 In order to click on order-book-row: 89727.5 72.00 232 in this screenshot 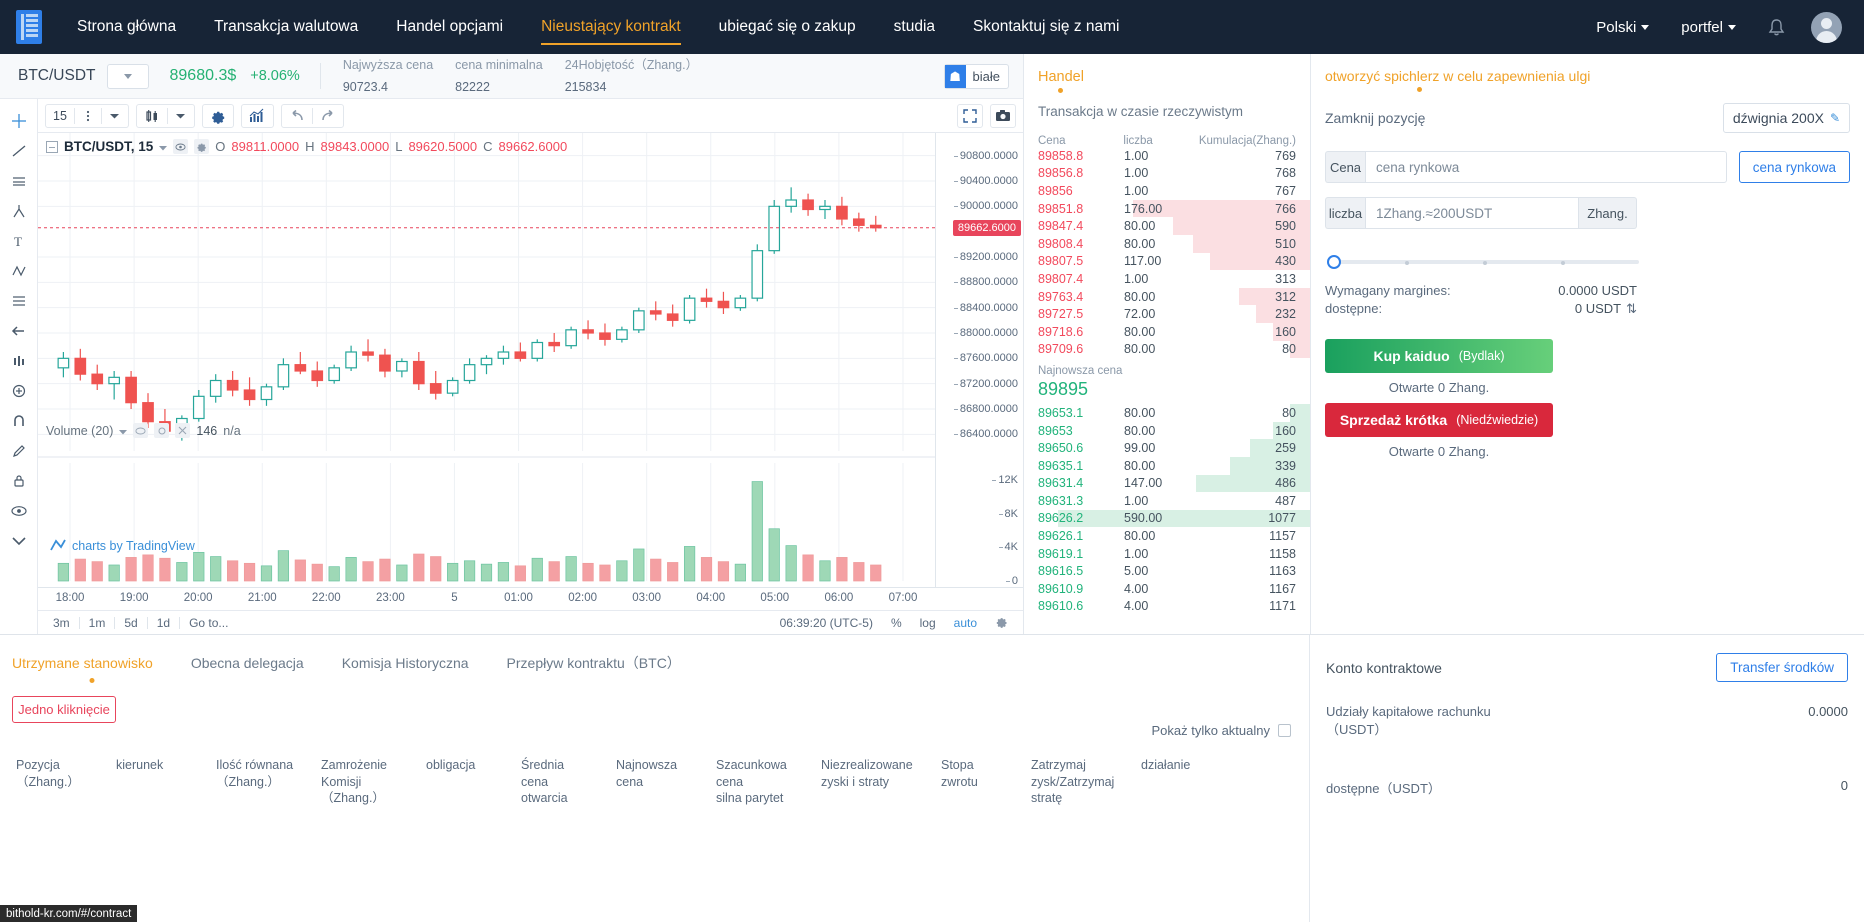, I will do `click(1167, 314)`.